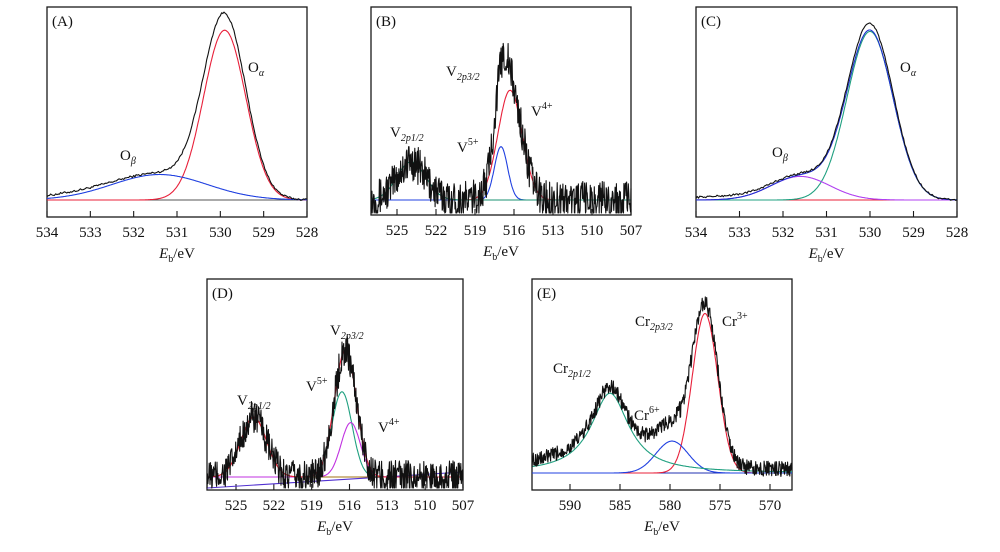 The height and width of the screenshot is (552, 1000). I want to click on panel-a: 534 533 532 531 530 529 528 Eb/eV (A) Oα Oβ, so click(177, 135).